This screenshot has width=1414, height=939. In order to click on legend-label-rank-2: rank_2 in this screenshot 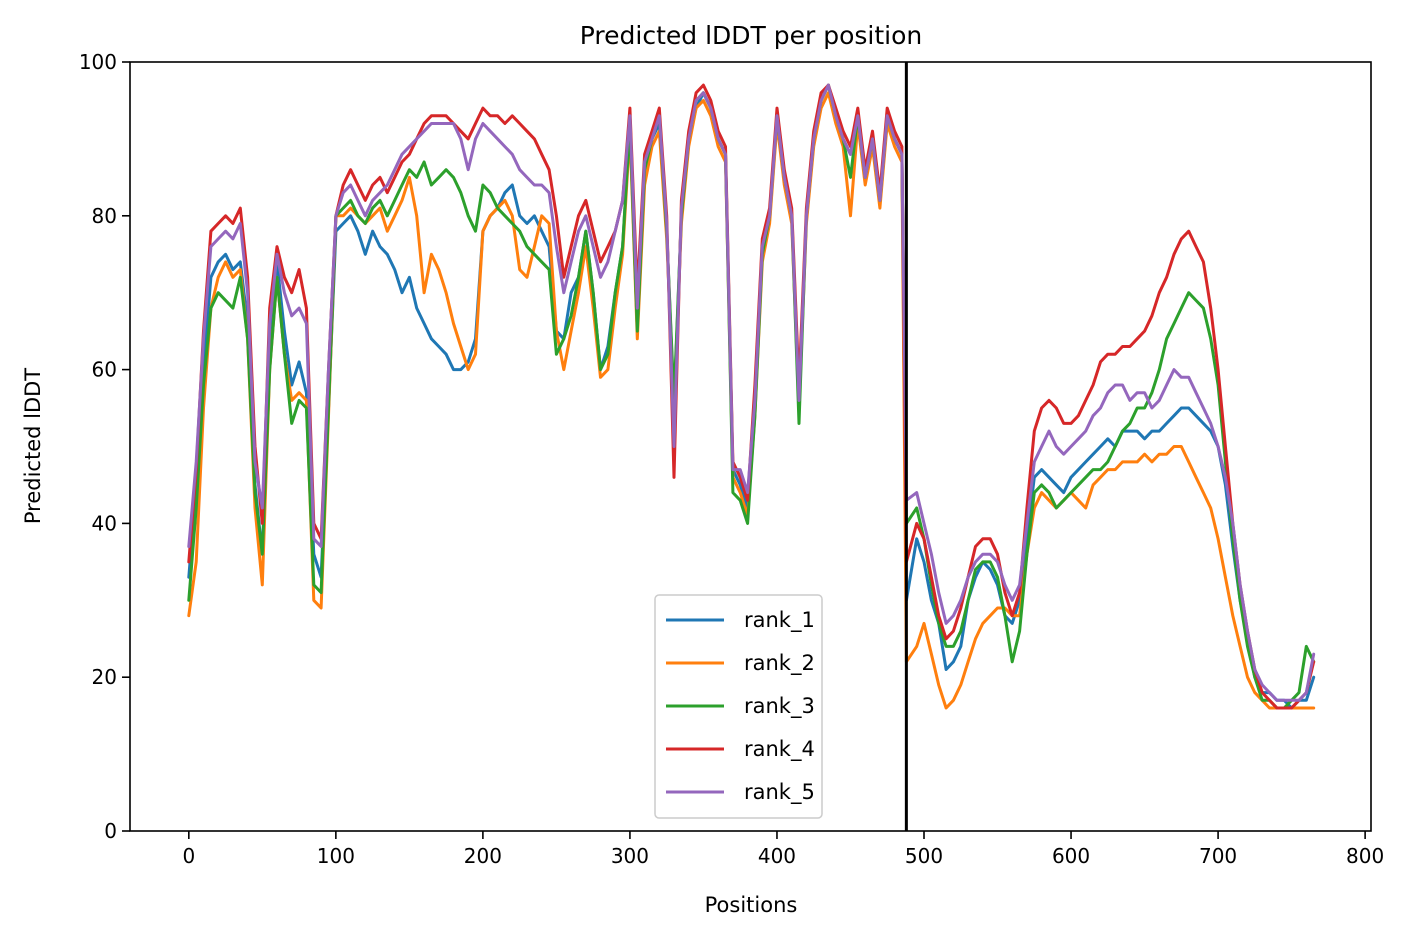, I will do `click(779, 663)`.